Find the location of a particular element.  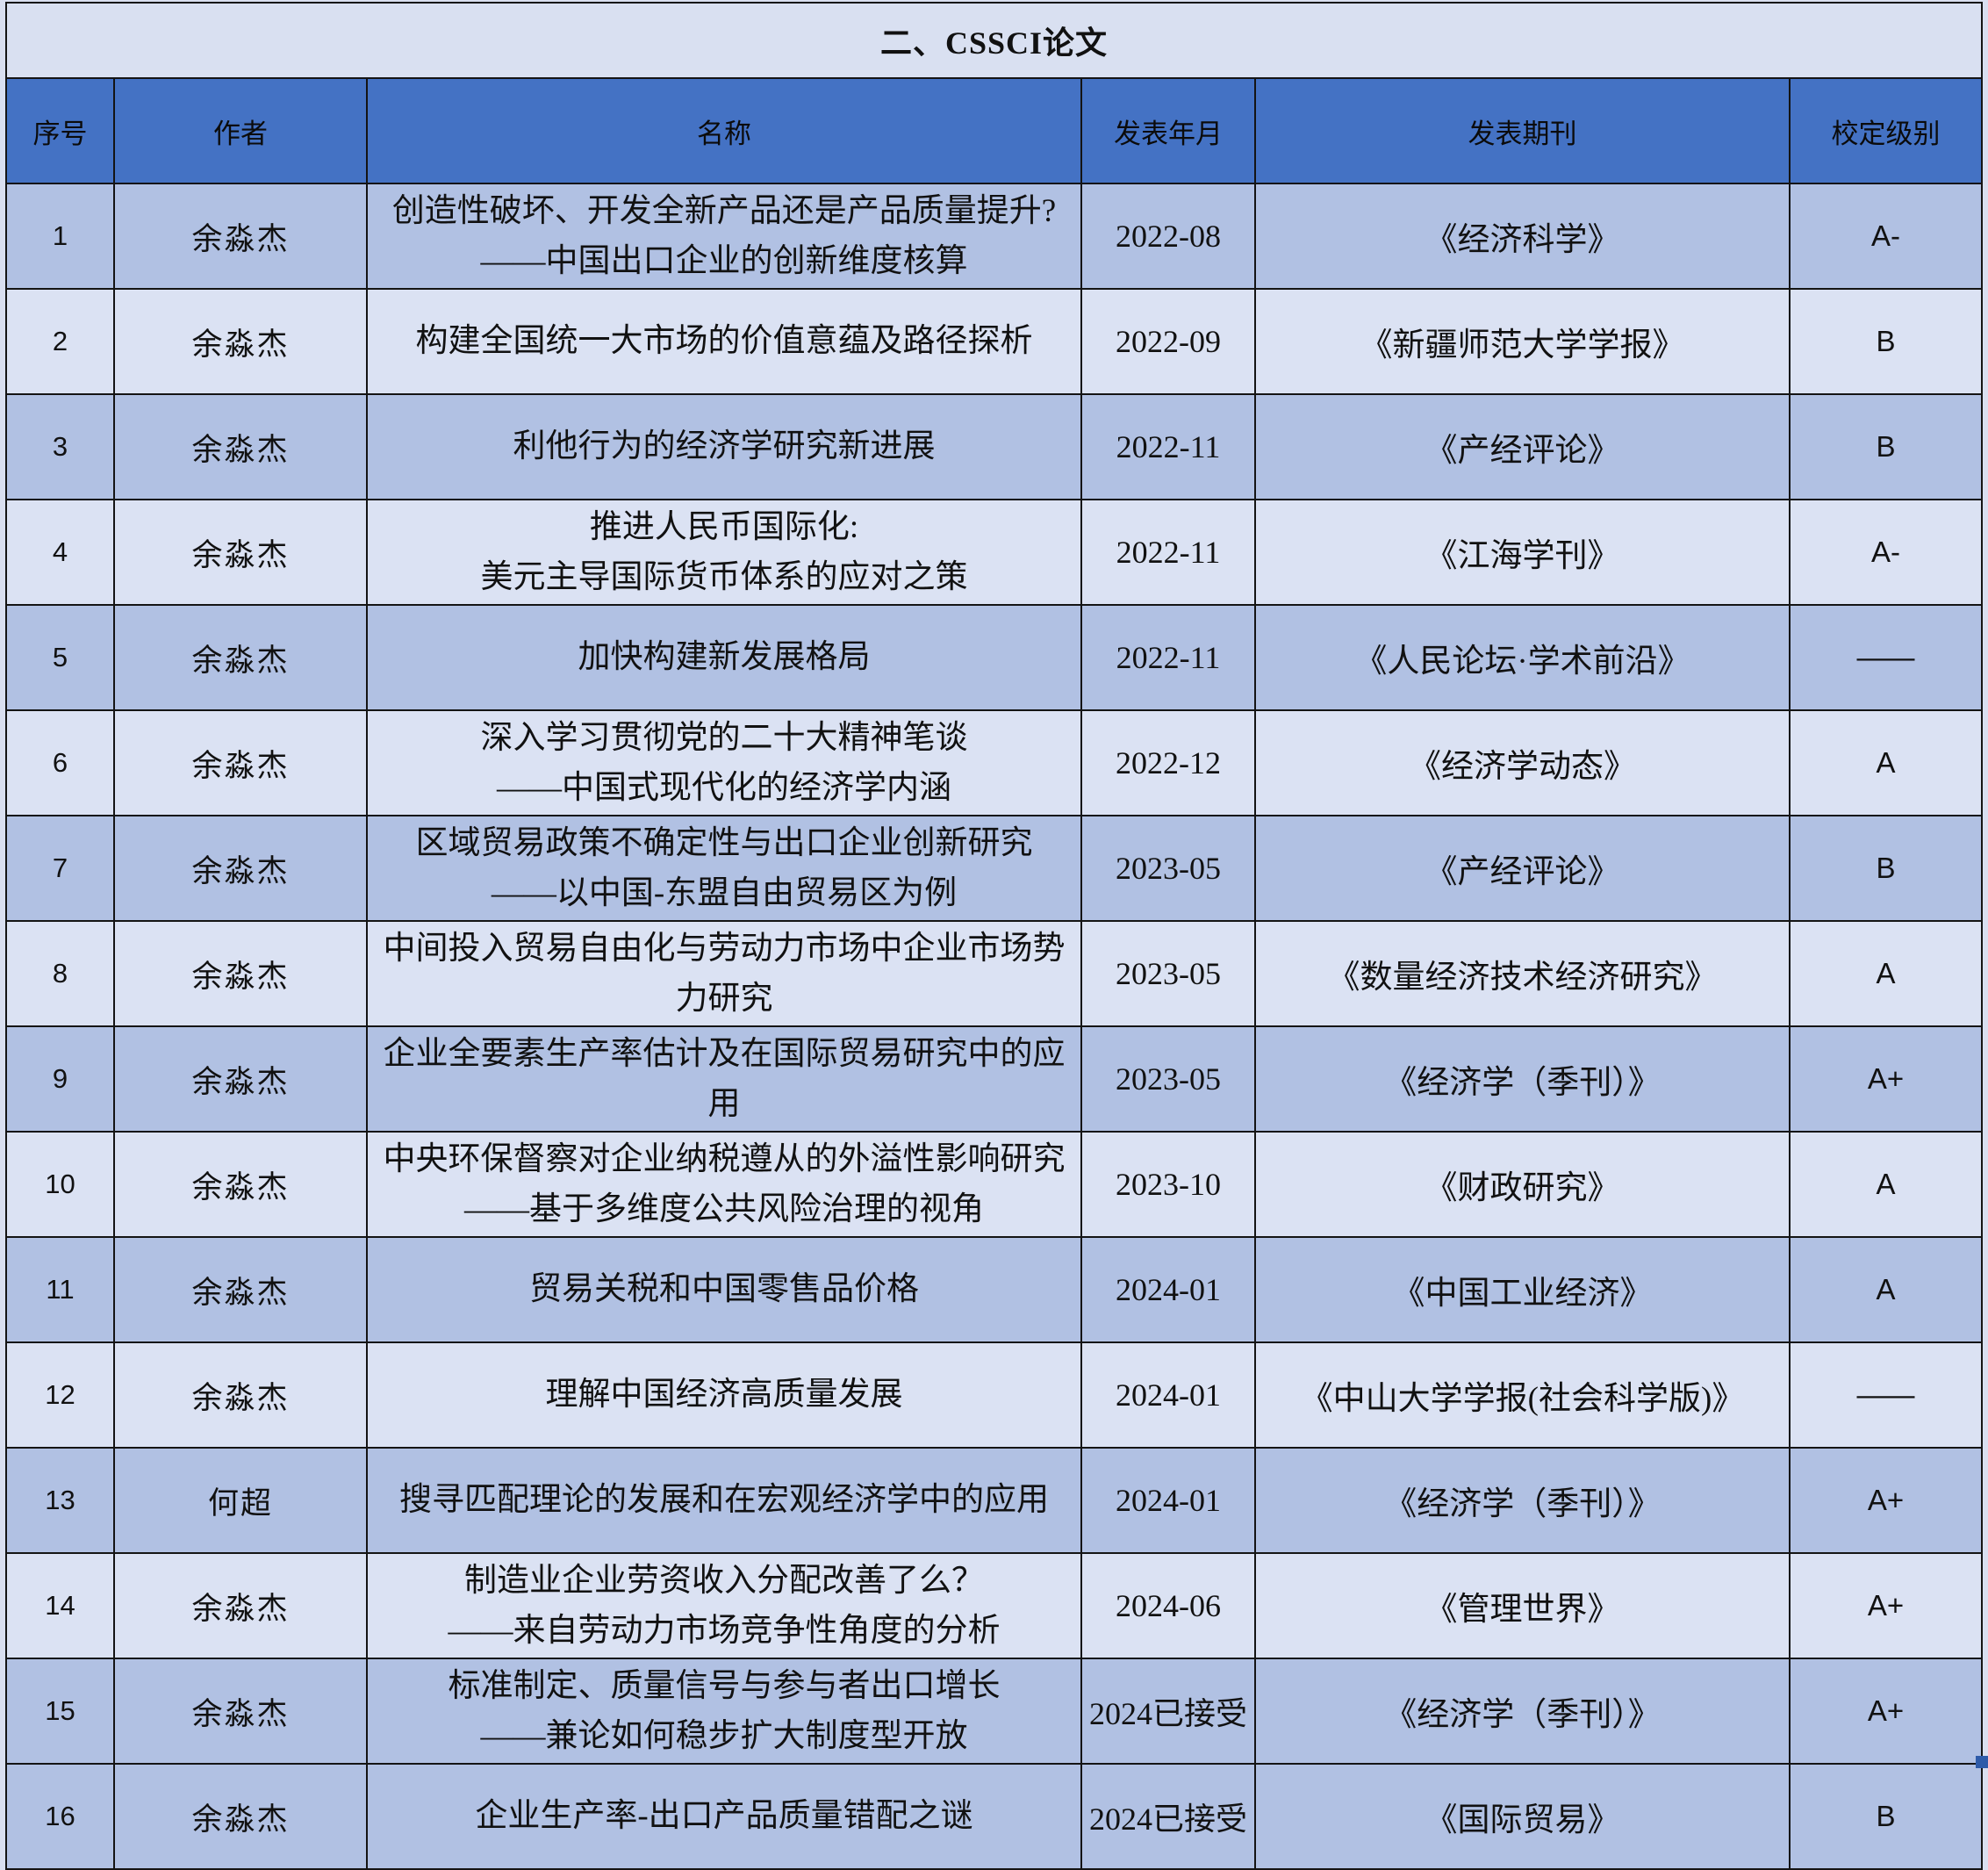

seq-cell: 8 is located at coordinates (60, 973).